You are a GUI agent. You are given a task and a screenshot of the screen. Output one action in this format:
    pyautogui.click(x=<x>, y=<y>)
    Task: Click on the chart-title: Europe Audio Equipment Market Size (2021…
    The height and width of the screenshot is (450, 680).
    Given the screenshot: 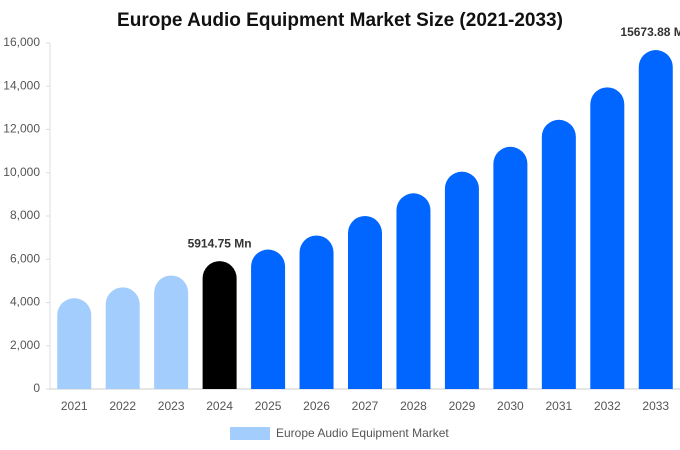 What is the action you would take?
    pyautogui.click(x=340, y=20)
    